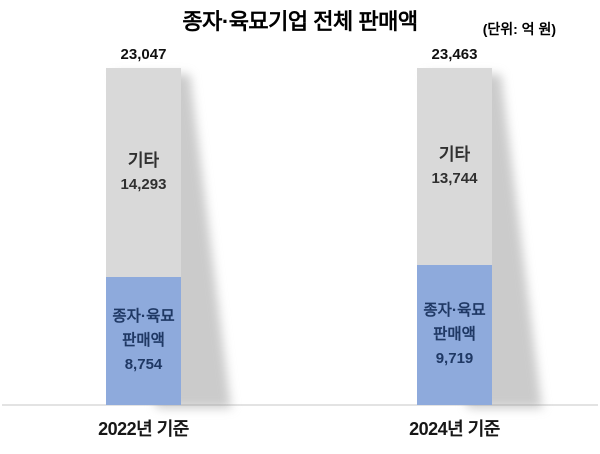 The height and width of the screenshot is (454, 600). Describe the element at coordinates (143, 184) in the screenshot. I see `segment-value: 14,293` at that location.